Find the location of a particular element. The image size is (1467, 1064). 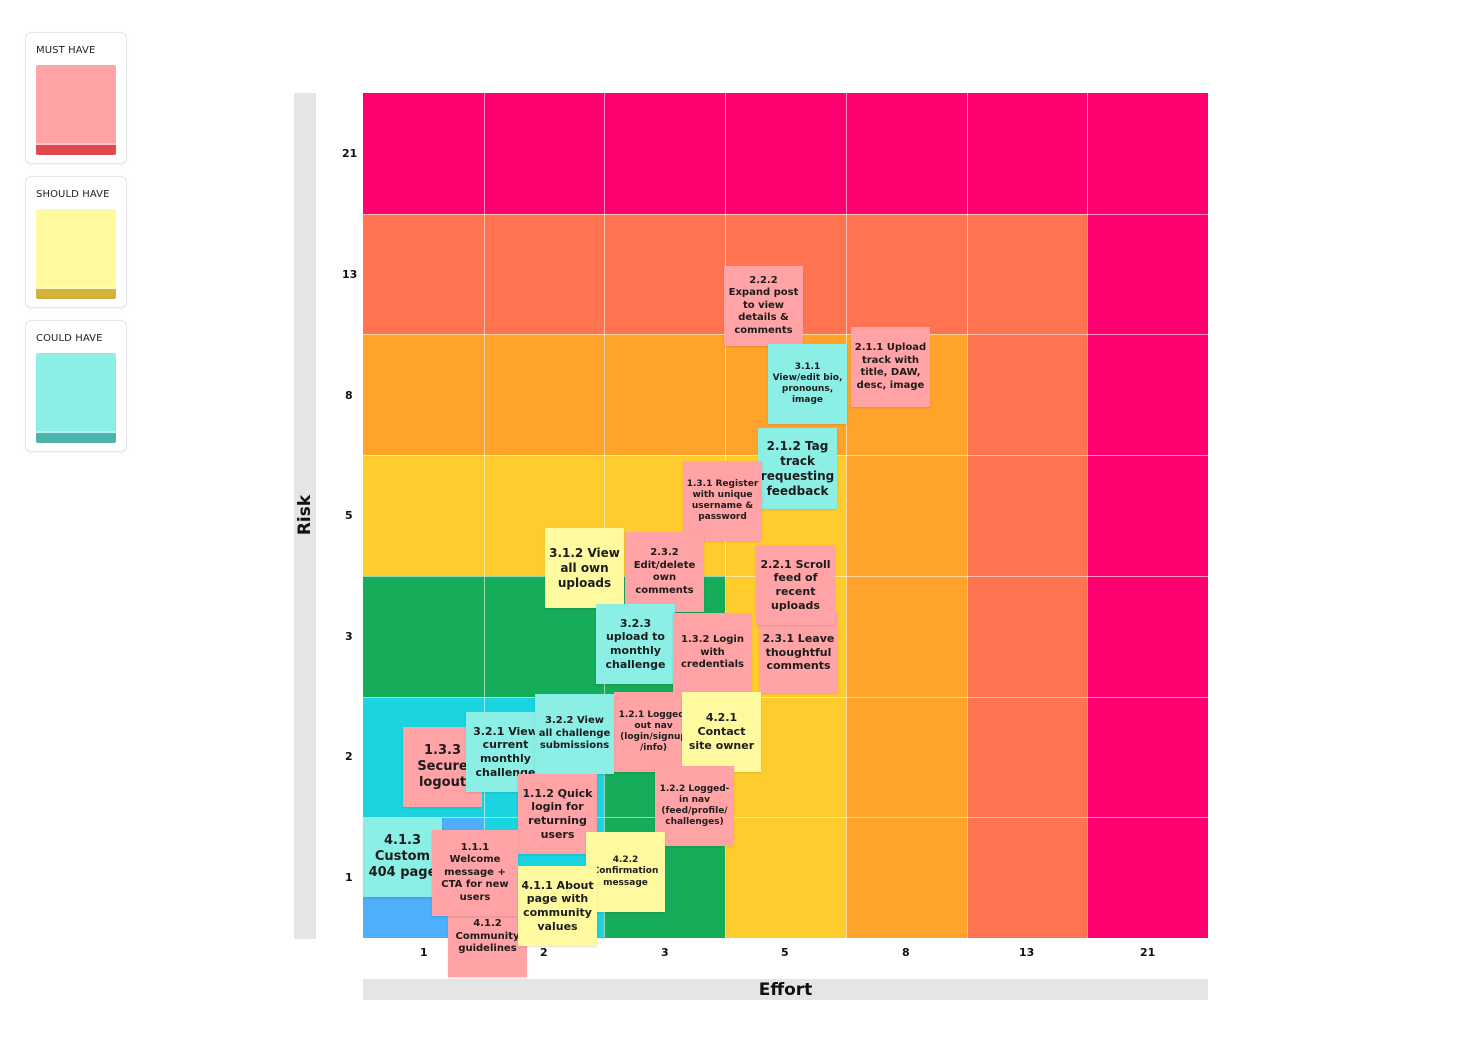

sticky-note-3-1-1: 3.1.1 View/edit bio, pronouns, image is located at coordinates (807, 384).